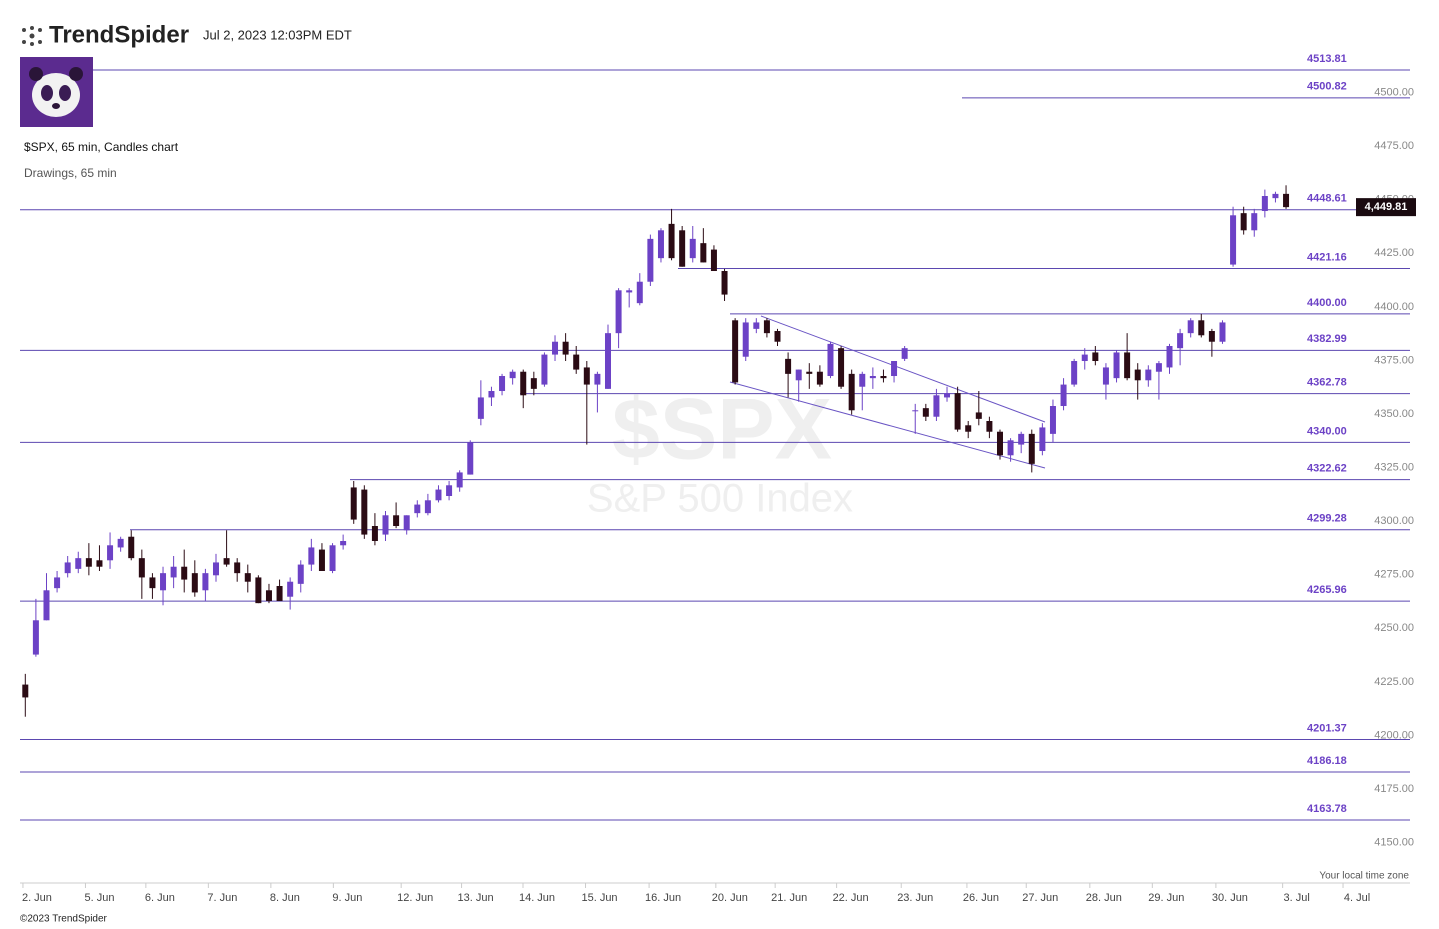 This screenshot has width=1439, height=929. Describe the element at coordinates (1166, 898) in the screenshot. I see `x-tick-label: 29. Jun` at that location.